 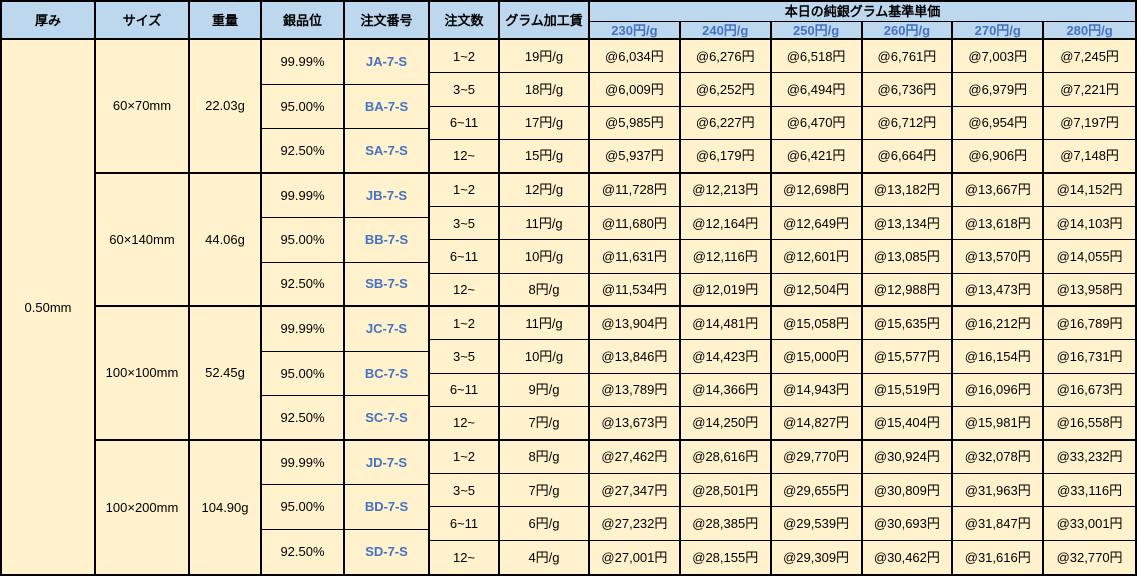 What do you see at coordinates (726, 324) in the screenshot?
I see `price-cell: @14,481円` at bounding box center [726, 324].